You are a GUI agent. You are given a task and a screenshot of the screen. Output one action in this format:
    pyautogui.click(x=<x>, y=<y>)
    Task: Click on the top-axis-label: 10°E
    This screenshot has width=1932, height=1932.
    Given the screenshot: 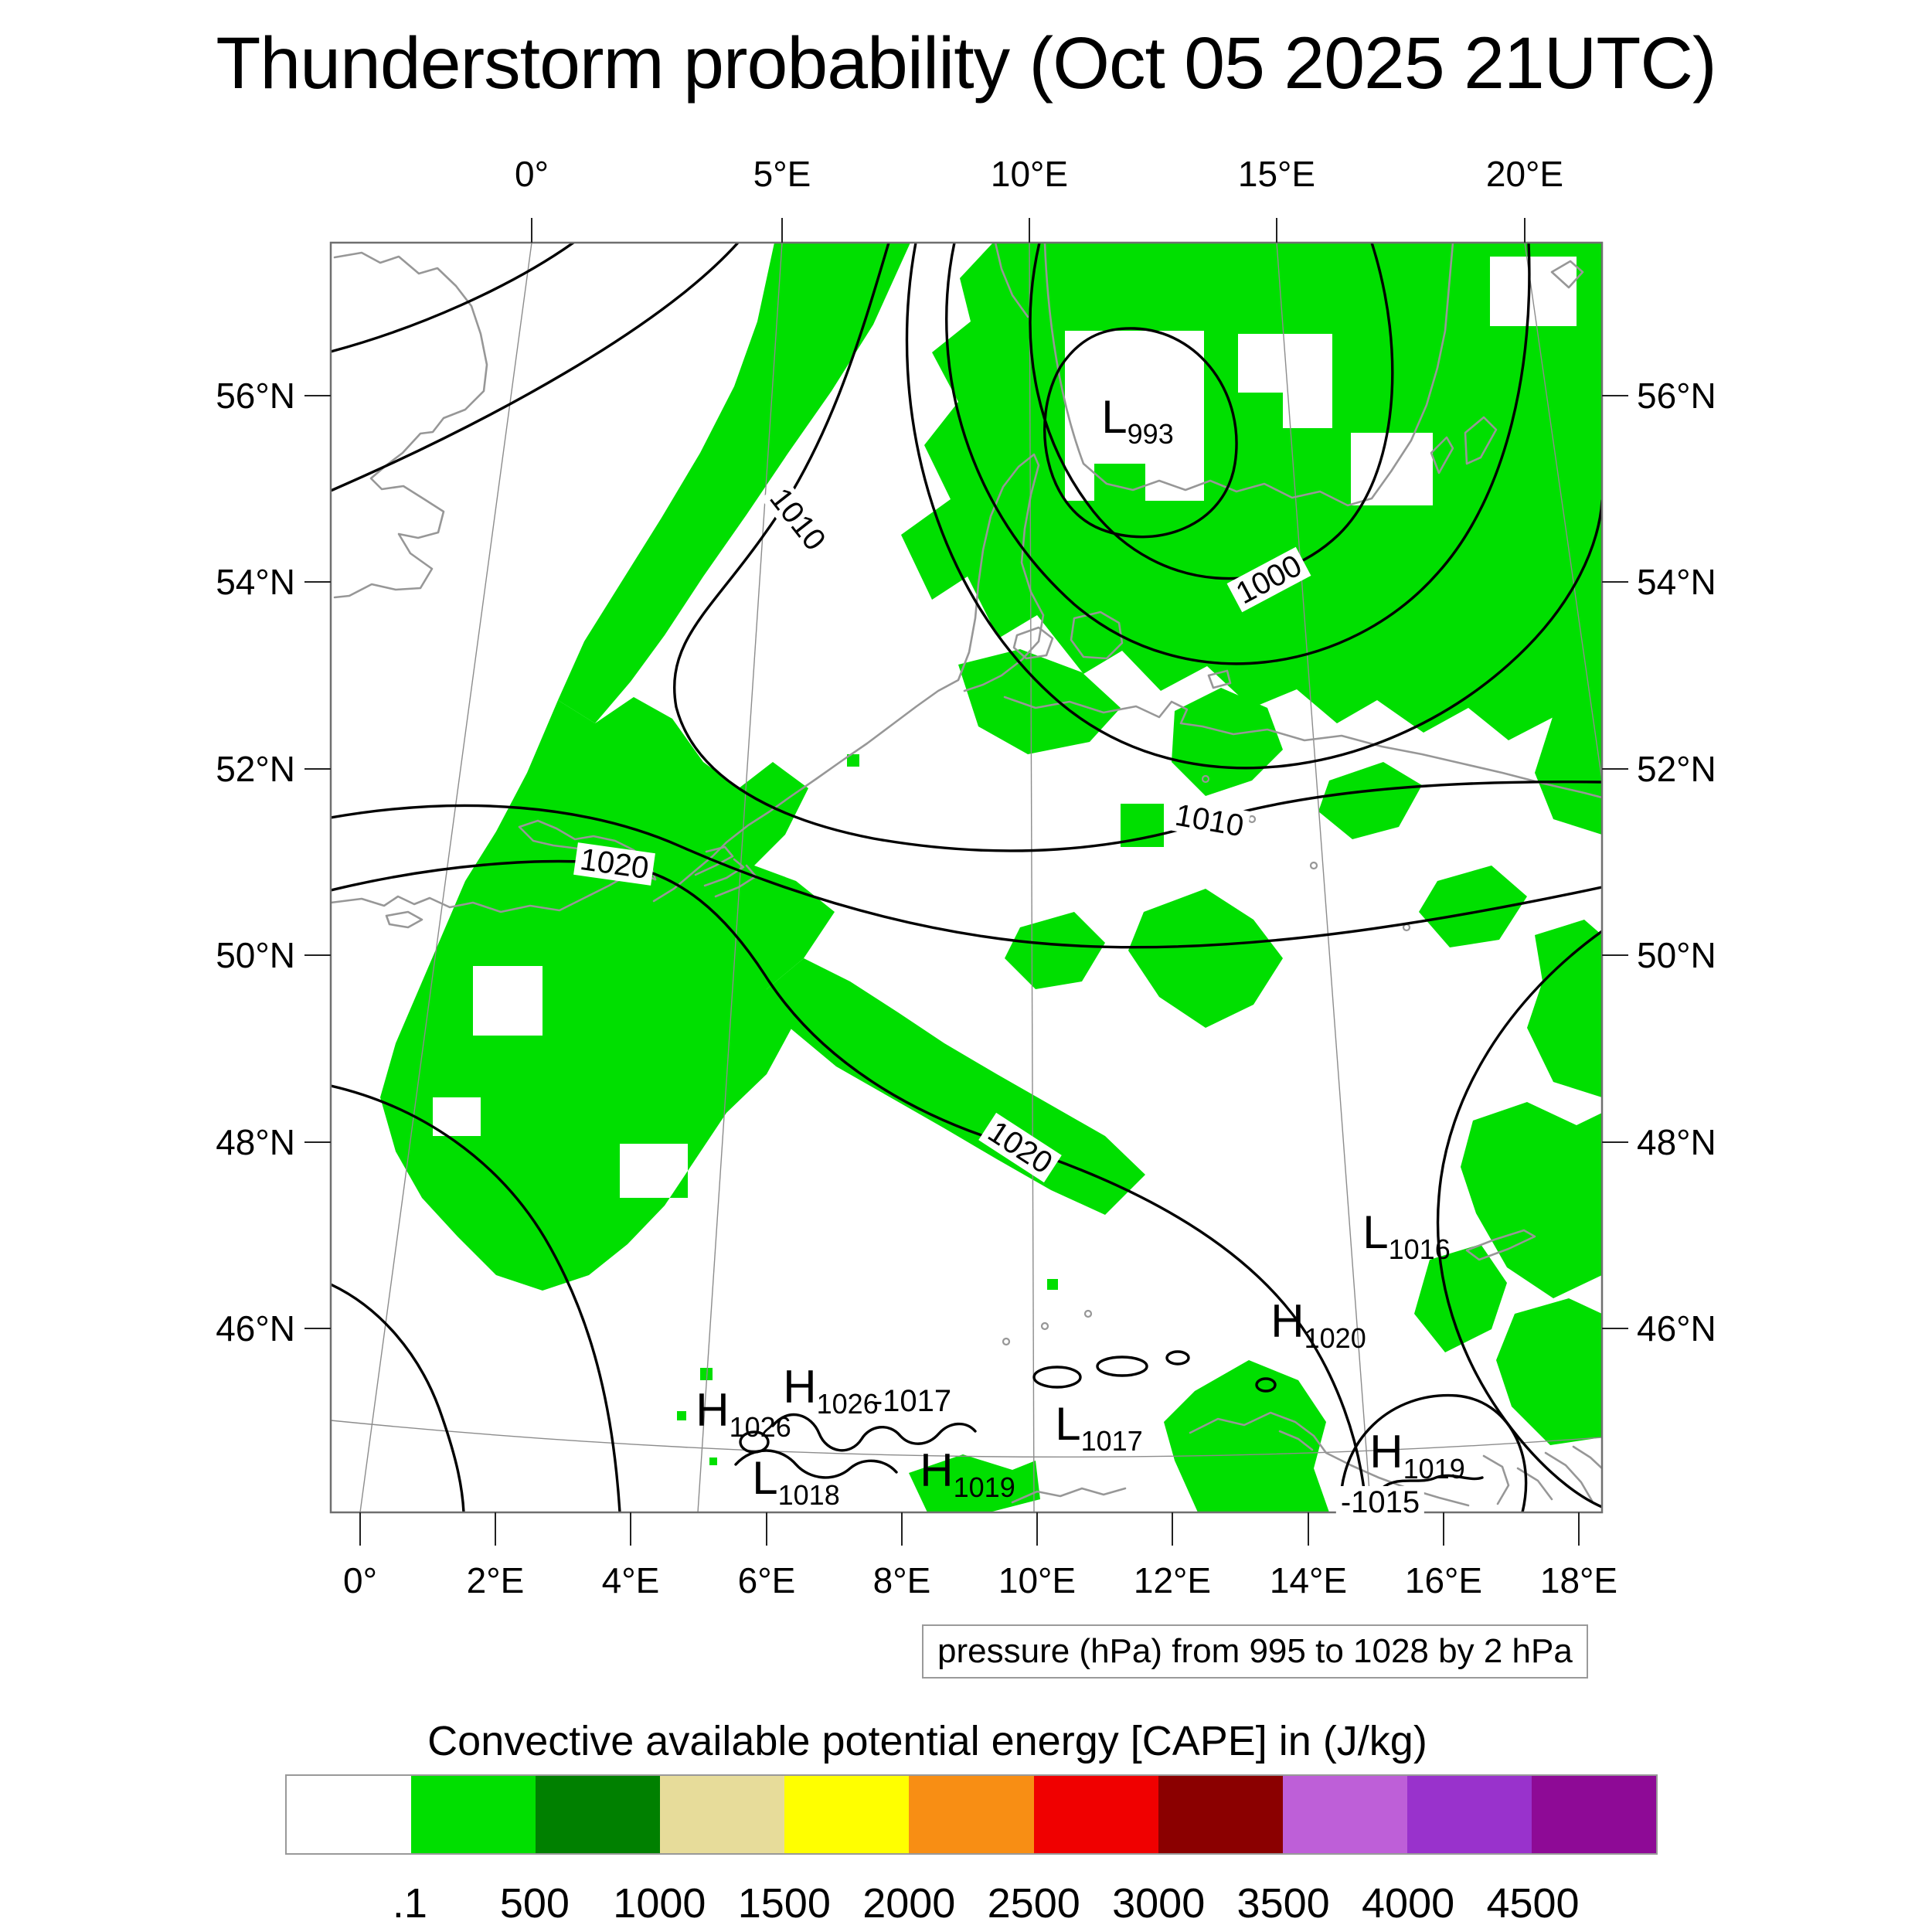 What is the action you would take?
    pyautogui.click(x=1029, y=174)
    